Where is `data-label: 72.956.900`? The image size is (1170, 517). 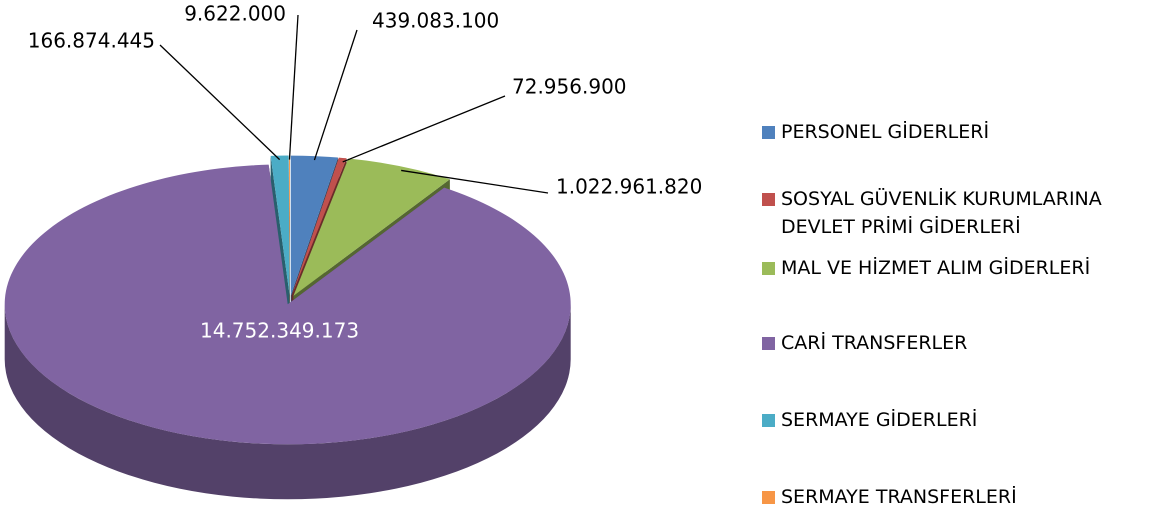 data-label: 72.956.900 is located at coordinates (569, 87).